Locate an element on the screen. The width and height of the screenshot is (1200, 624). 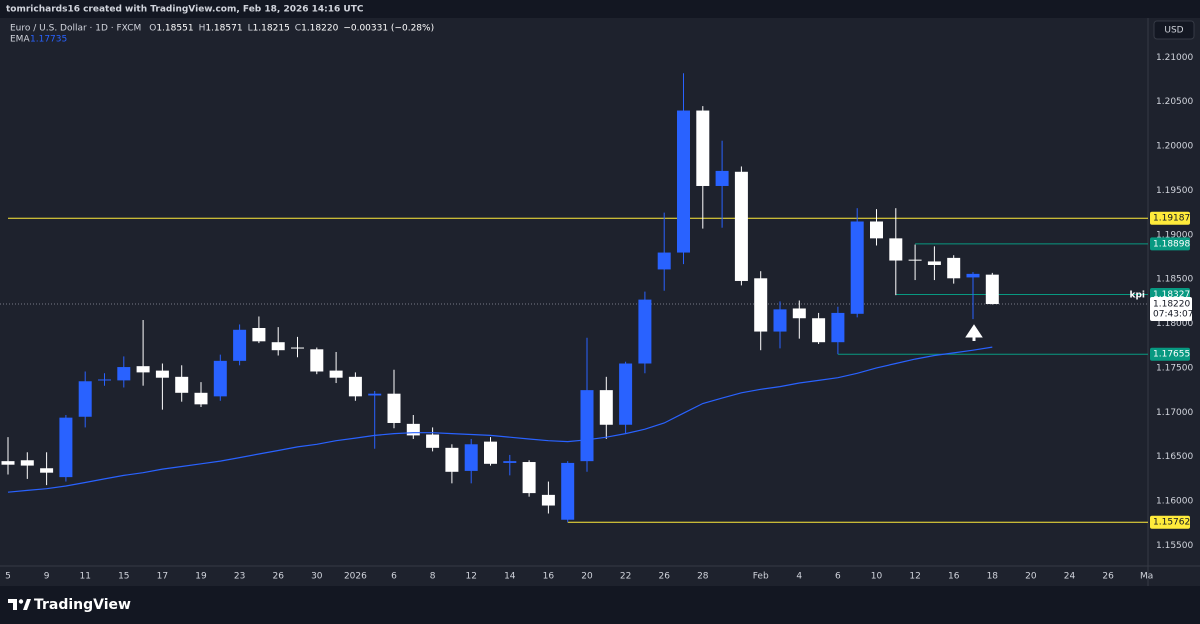
y-tick-label: 1.19000 is located at coordinates (1174, 235).